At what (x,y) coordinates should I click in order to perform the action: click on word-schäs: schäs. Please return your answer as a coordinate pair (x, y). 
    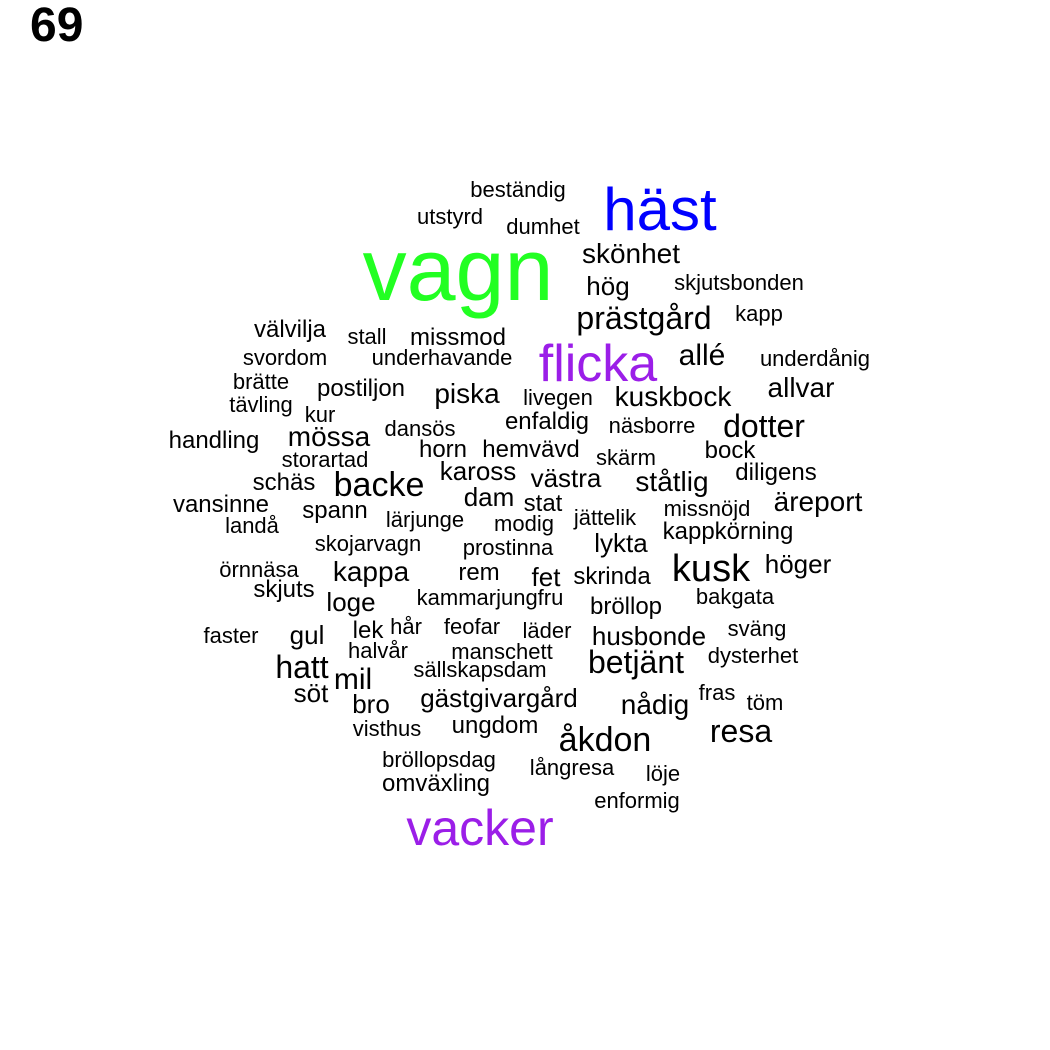
    Looking at the image, I should click on (284, 482).